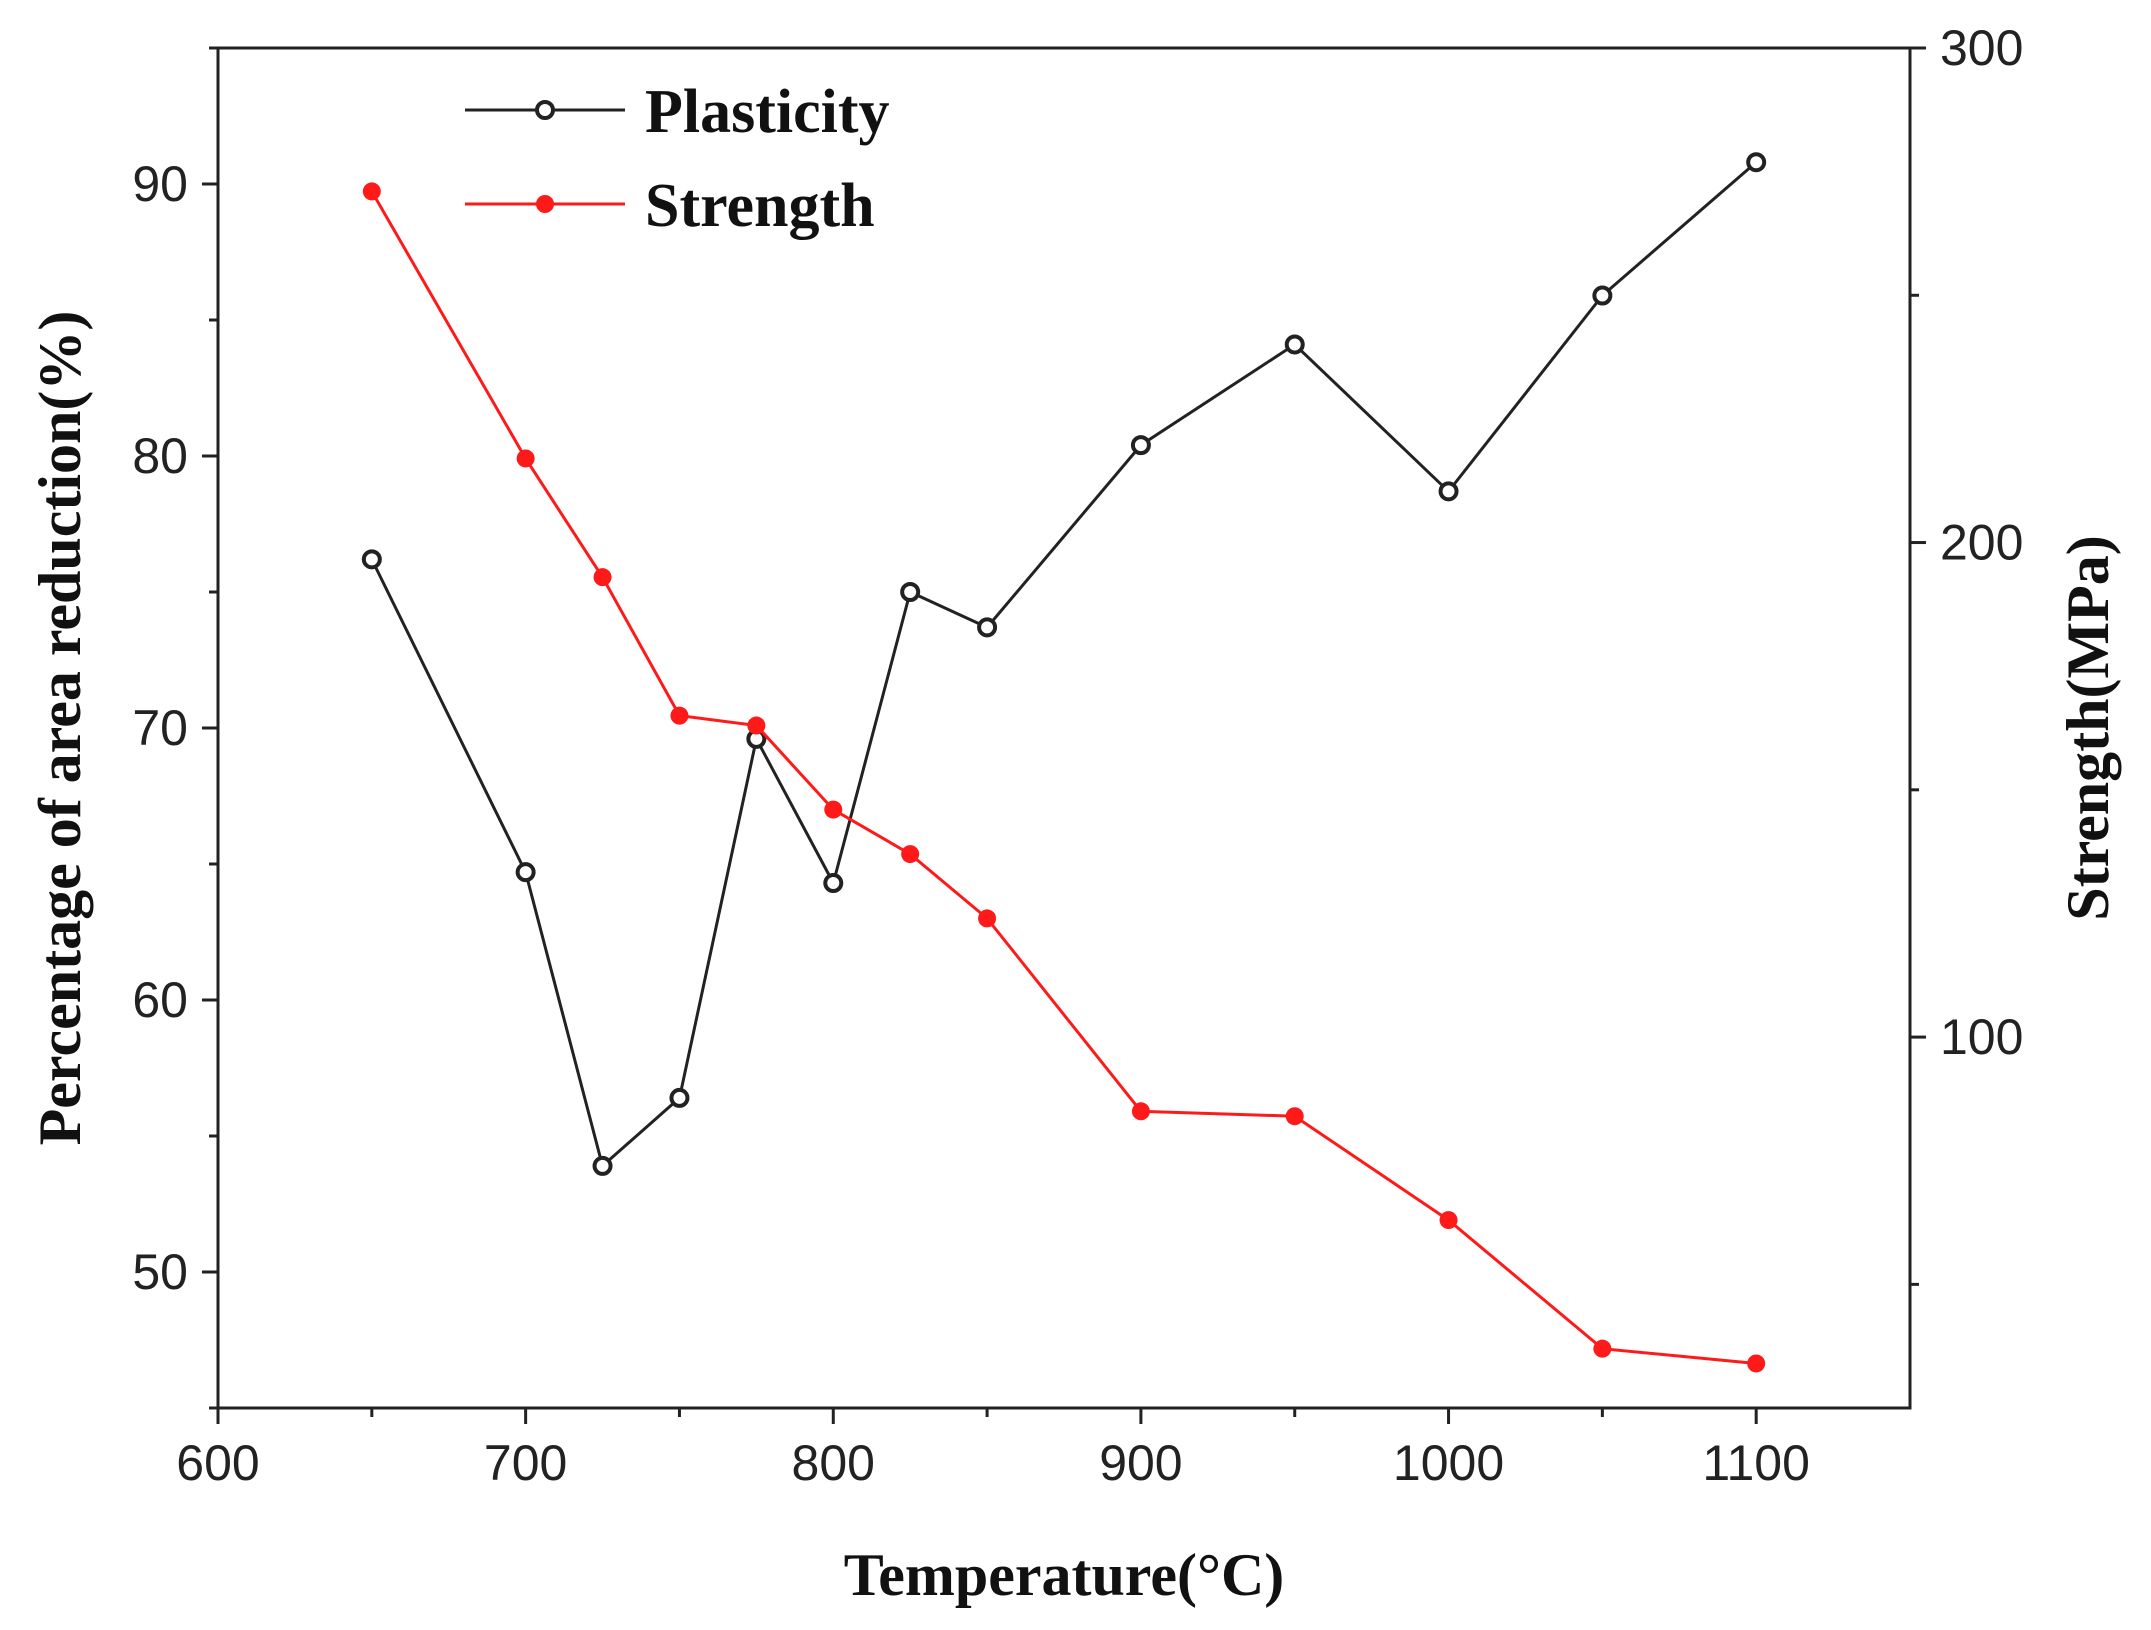 Image resolution: width=2151 pixels, height=1630 pixels. What do you see at coordinates (160, 456) in the screenshot?
I see `y-tick-label: 80` at bounding box center [160, 456].